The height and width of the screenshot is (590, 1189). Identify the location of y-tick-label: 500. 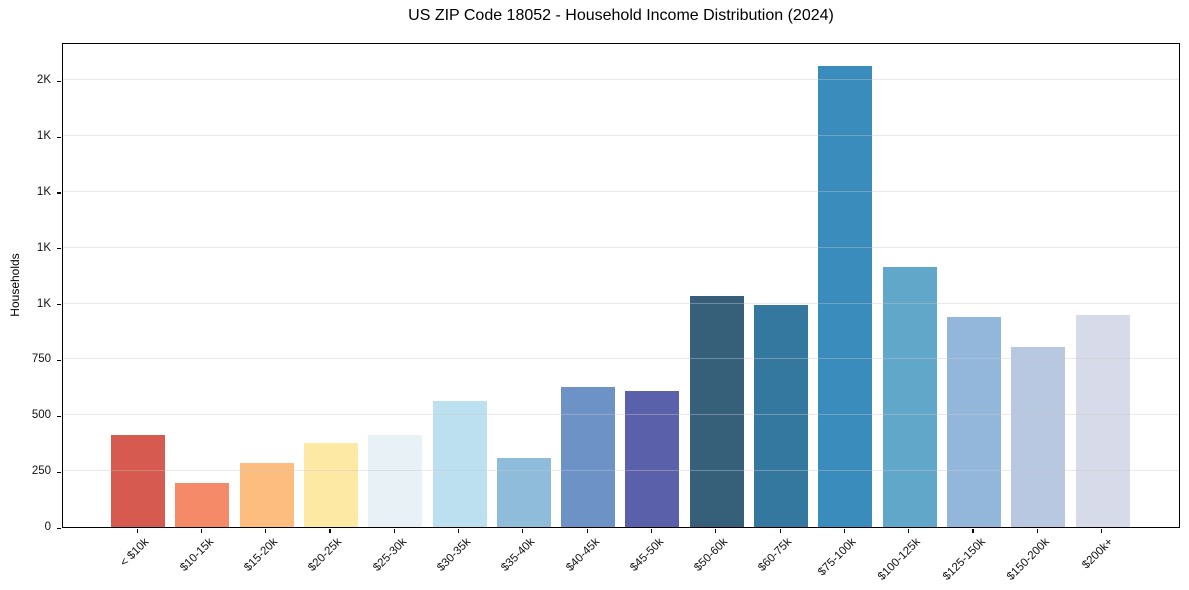
(41, 415).